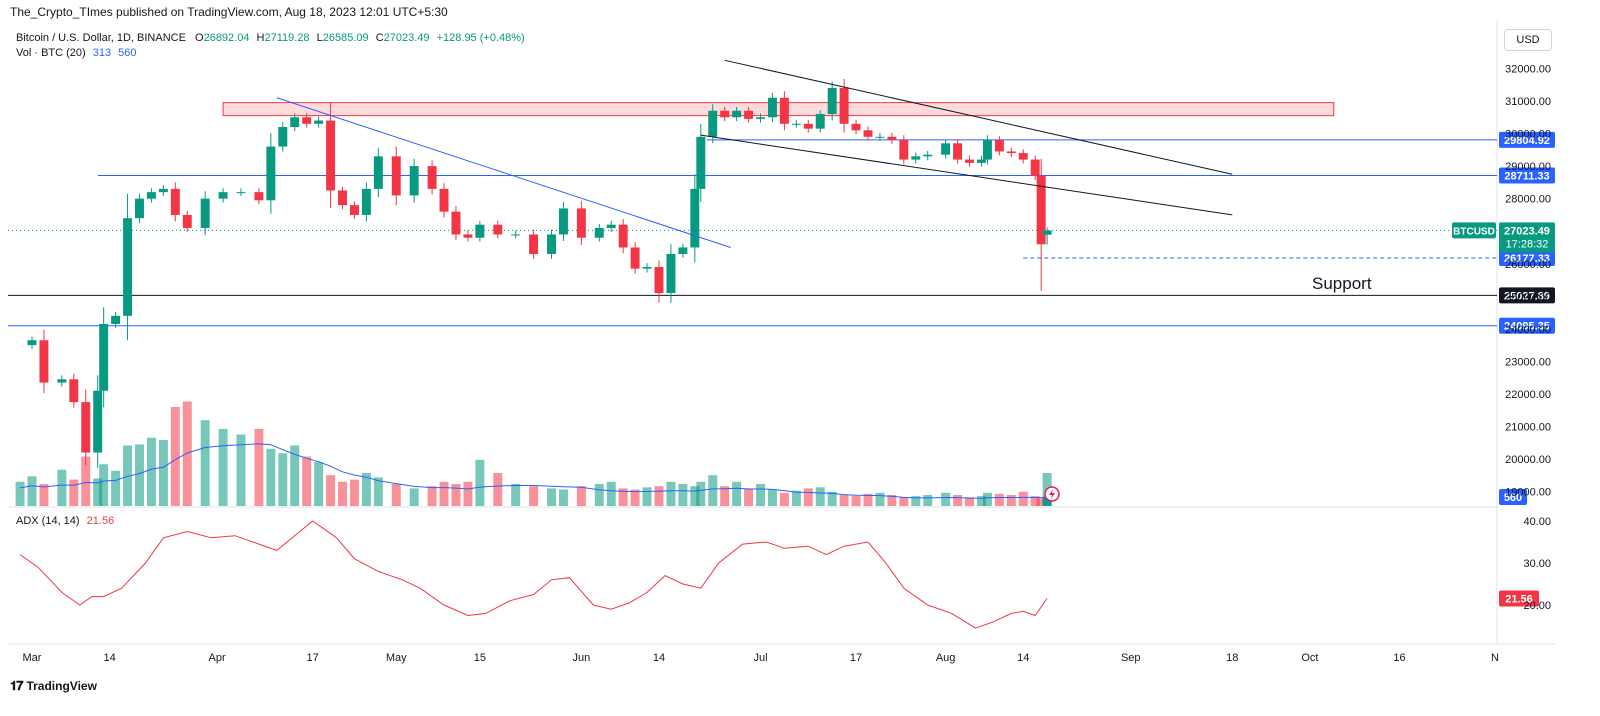 The height and width of the screenshot is (716, 1600). What do you see at coordinates (226, 38) in the screenshot?
I see `open-value: 26892.04` at bounding box center [226, 38].